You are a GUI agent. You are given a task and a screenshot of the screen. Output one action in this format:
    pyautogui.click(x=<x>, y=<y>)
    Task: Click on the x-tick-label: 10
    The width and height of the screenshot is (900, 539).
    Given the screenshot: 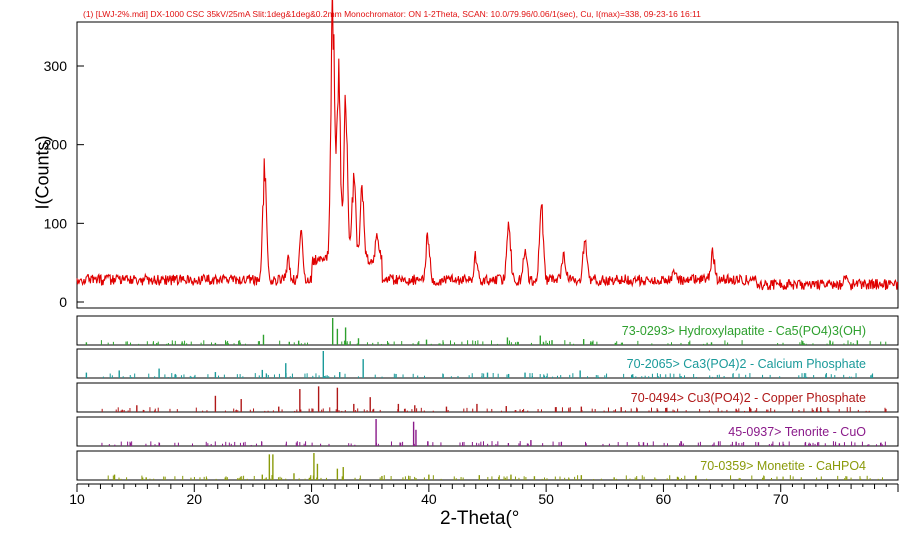 What is the action you would take?
    pyautogui.click(x=77, y=499)
    